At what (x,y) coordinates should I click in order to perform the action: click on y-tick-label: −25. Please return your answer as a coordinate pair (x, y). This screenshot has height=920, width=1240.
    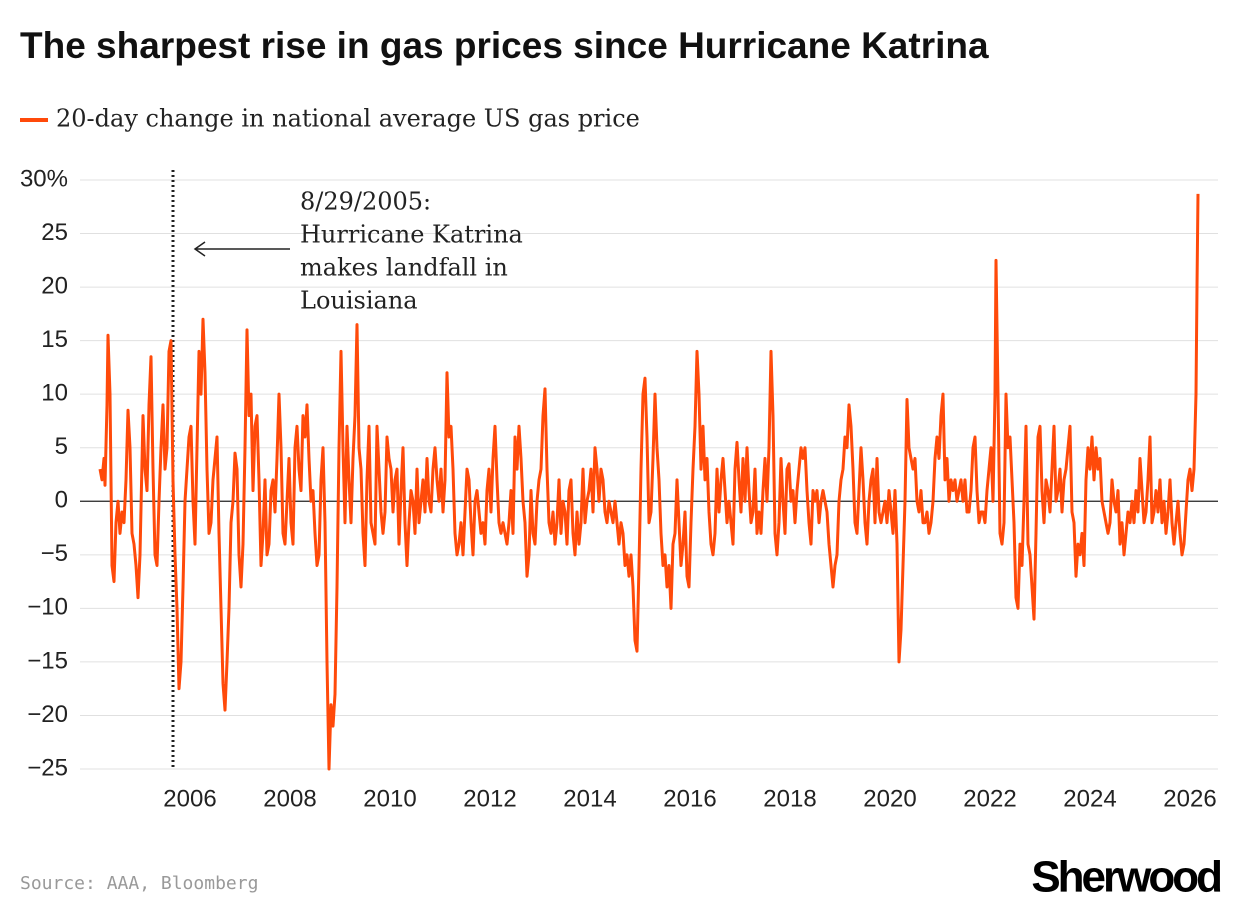
    Looking at the image, I should click on (47, 767).